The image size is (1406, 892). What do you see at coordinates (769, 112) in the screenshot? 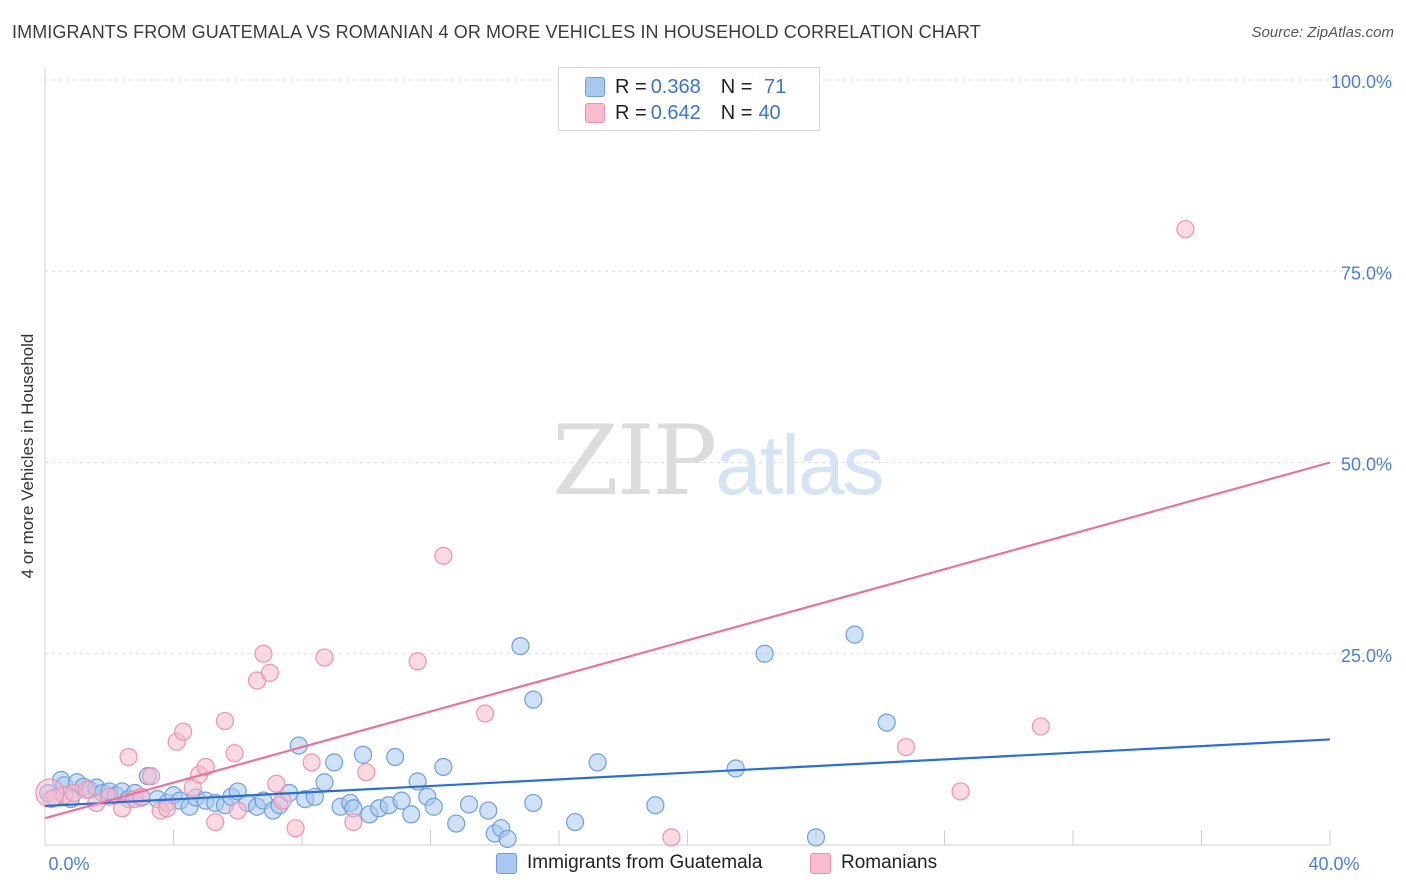
I see `legend-n-value: 40` at bounding box center [769, 112].